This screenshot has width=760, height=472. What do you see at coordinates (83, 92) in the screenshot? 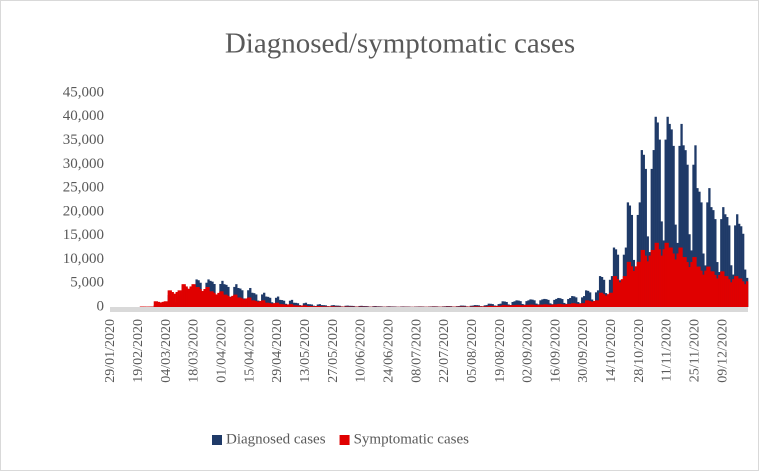
I see `y-tick-label: 45,000` at bounding box center [83, 92].